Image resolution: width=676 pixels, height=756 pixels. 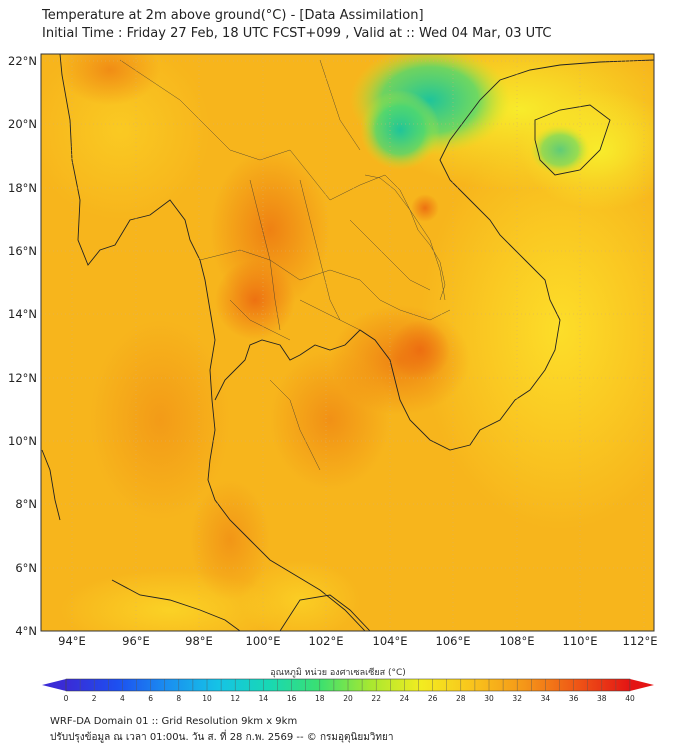 I want to click on lat-label: 16°N, so click(x=22, y=251).